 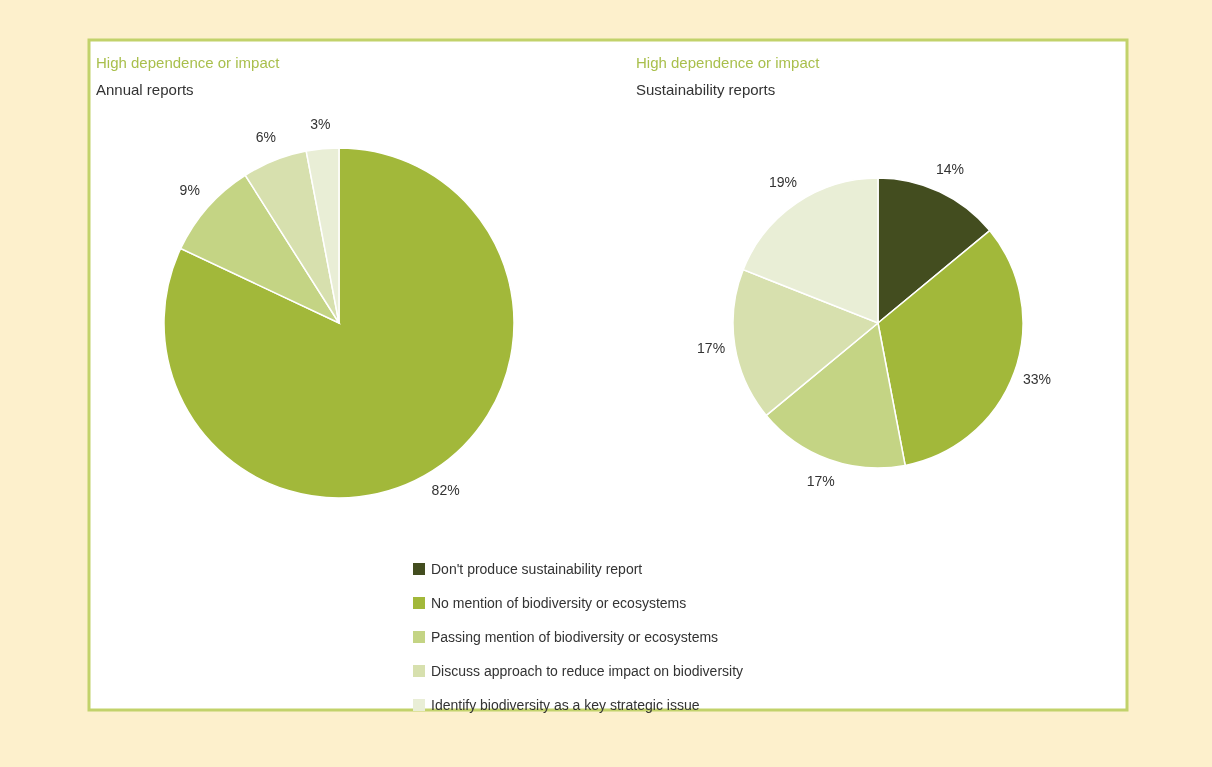 What do you see at coordinates (587, 671) in the screenshot?
I see `legend-label: Discuss approach to reduce impact on biodiversity` at bounding box center [587, 671].